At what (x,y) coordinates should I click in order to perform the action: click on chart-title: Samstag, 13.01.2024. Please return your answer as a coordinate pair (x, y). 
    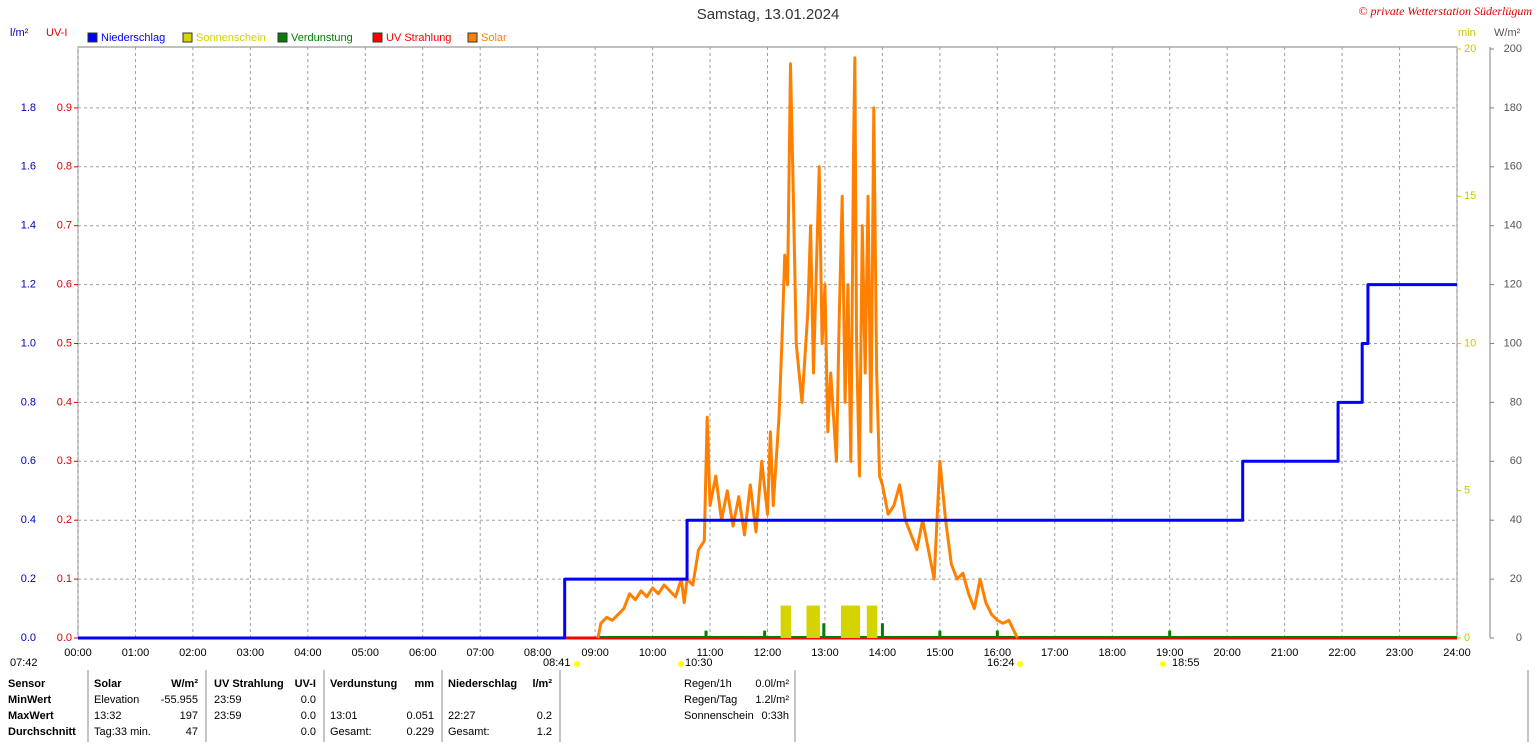
    Looking at the image, I should click on (768, 14).